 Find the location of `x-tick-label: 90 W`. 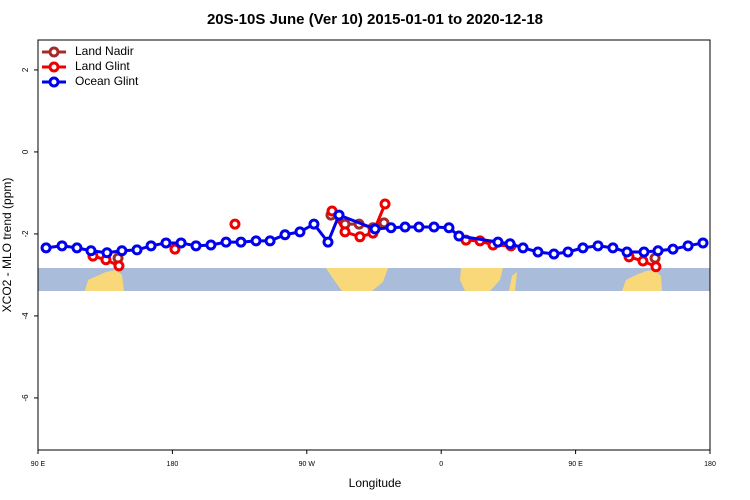

x-tick-label: 90 W is located at coordinates (307, 464).